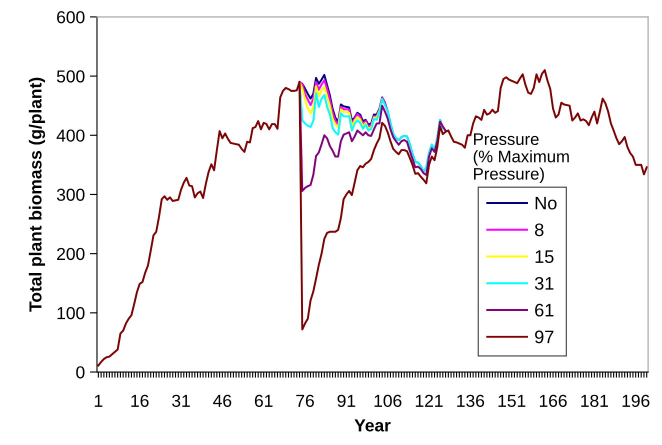 This screenshot has width=662, height=445. What do you see at coordinates (388, 400) in the screenshot?
I see `x-tick-label: 106` at bounding box center [388, 400].